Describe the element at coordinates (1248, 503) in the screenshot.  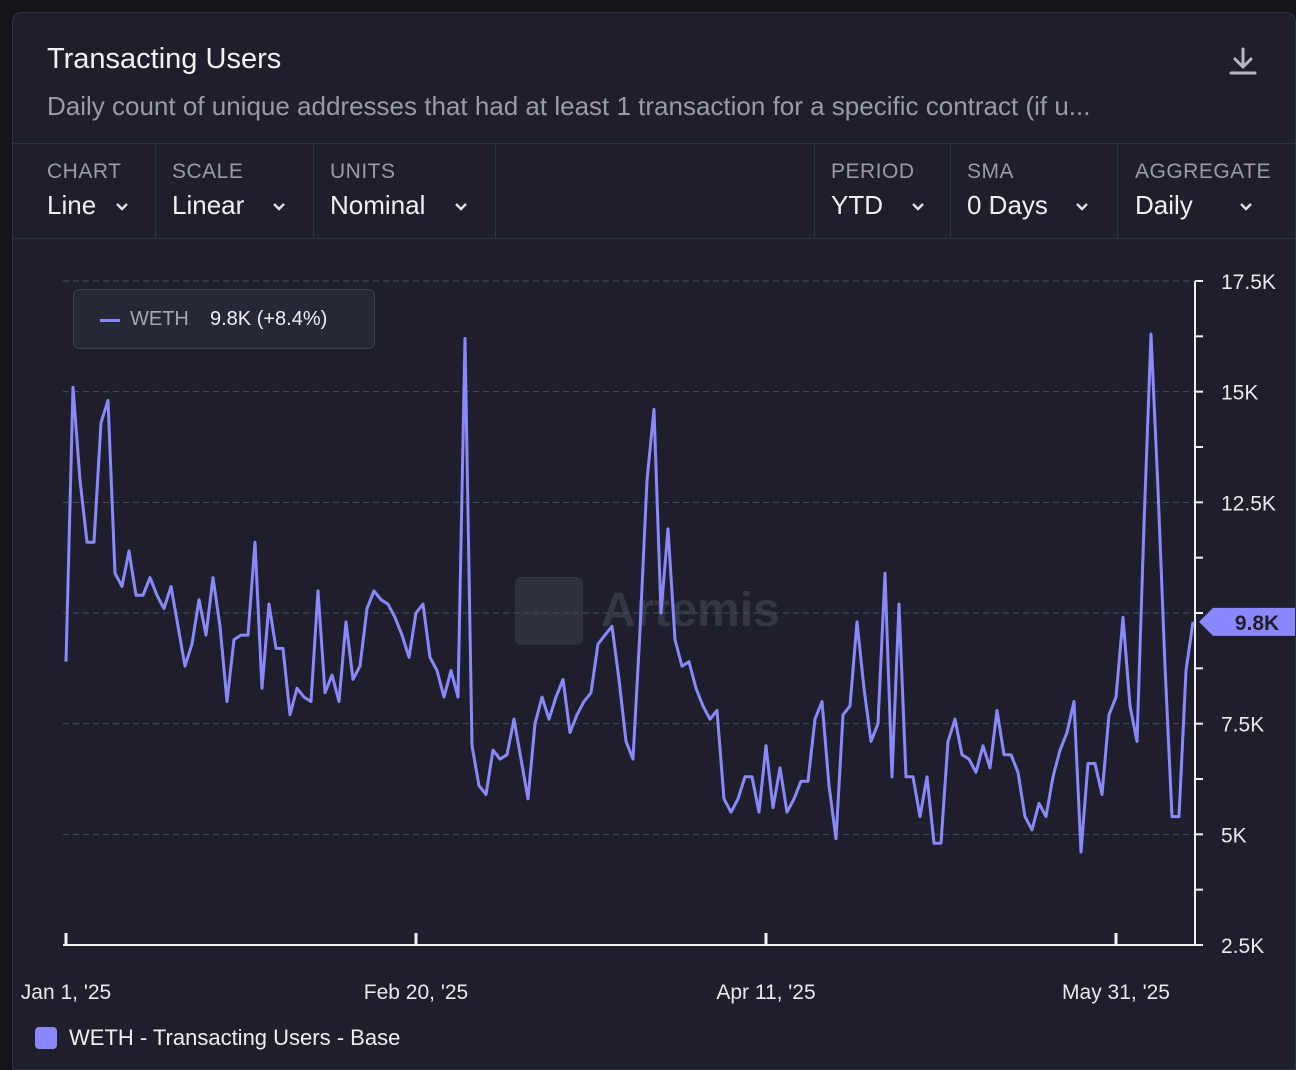
I see `y-tick-label: 12.5K` at that location.